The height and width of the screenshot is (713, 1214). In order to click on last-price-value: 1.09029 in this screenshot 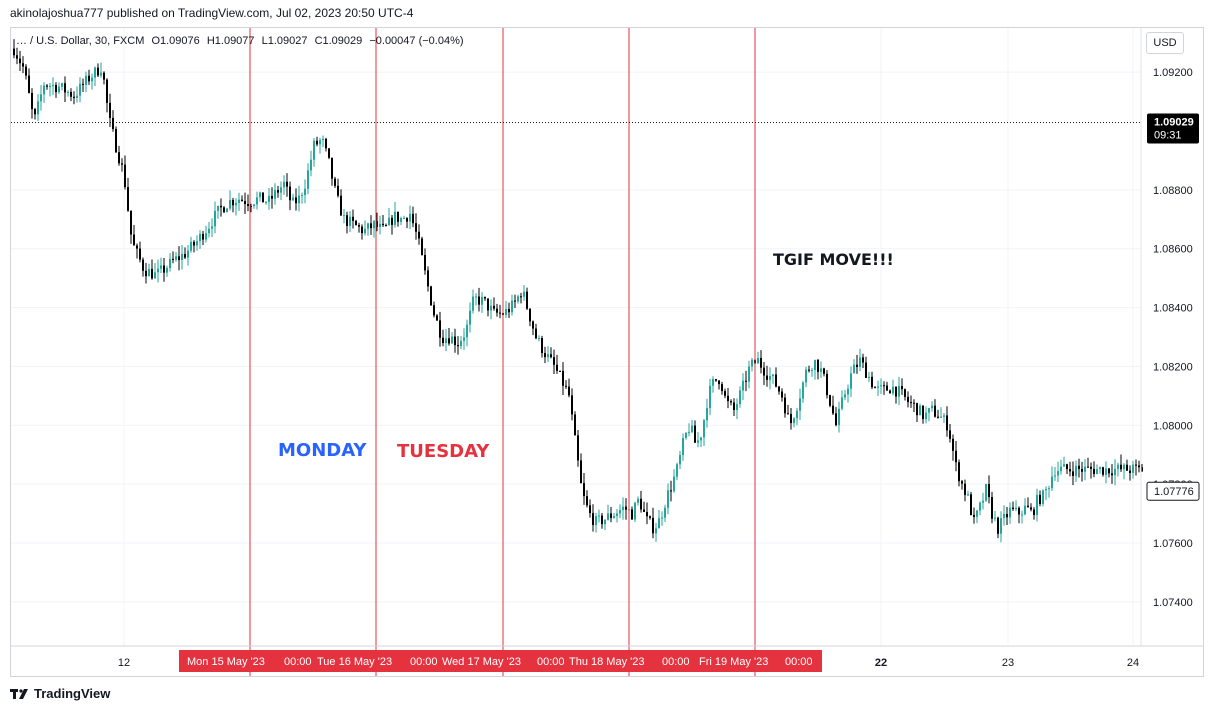, I will do `click(1174, 122)`.